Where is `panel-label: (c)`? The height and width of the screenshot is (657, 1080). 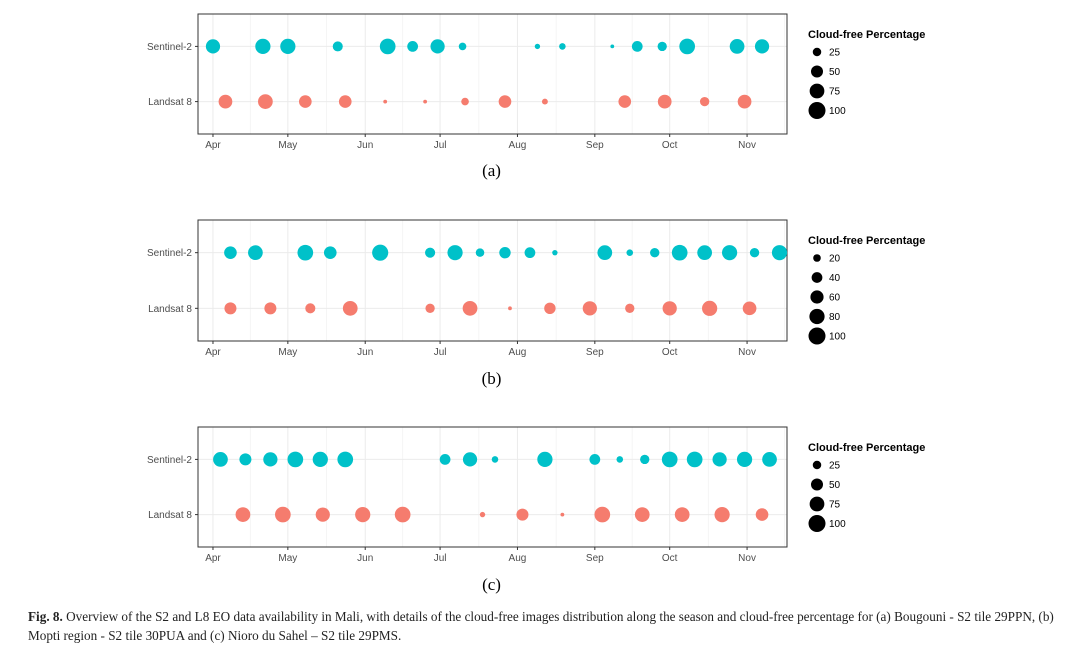 panel-label: (c) is located at coordinates (491, 584).